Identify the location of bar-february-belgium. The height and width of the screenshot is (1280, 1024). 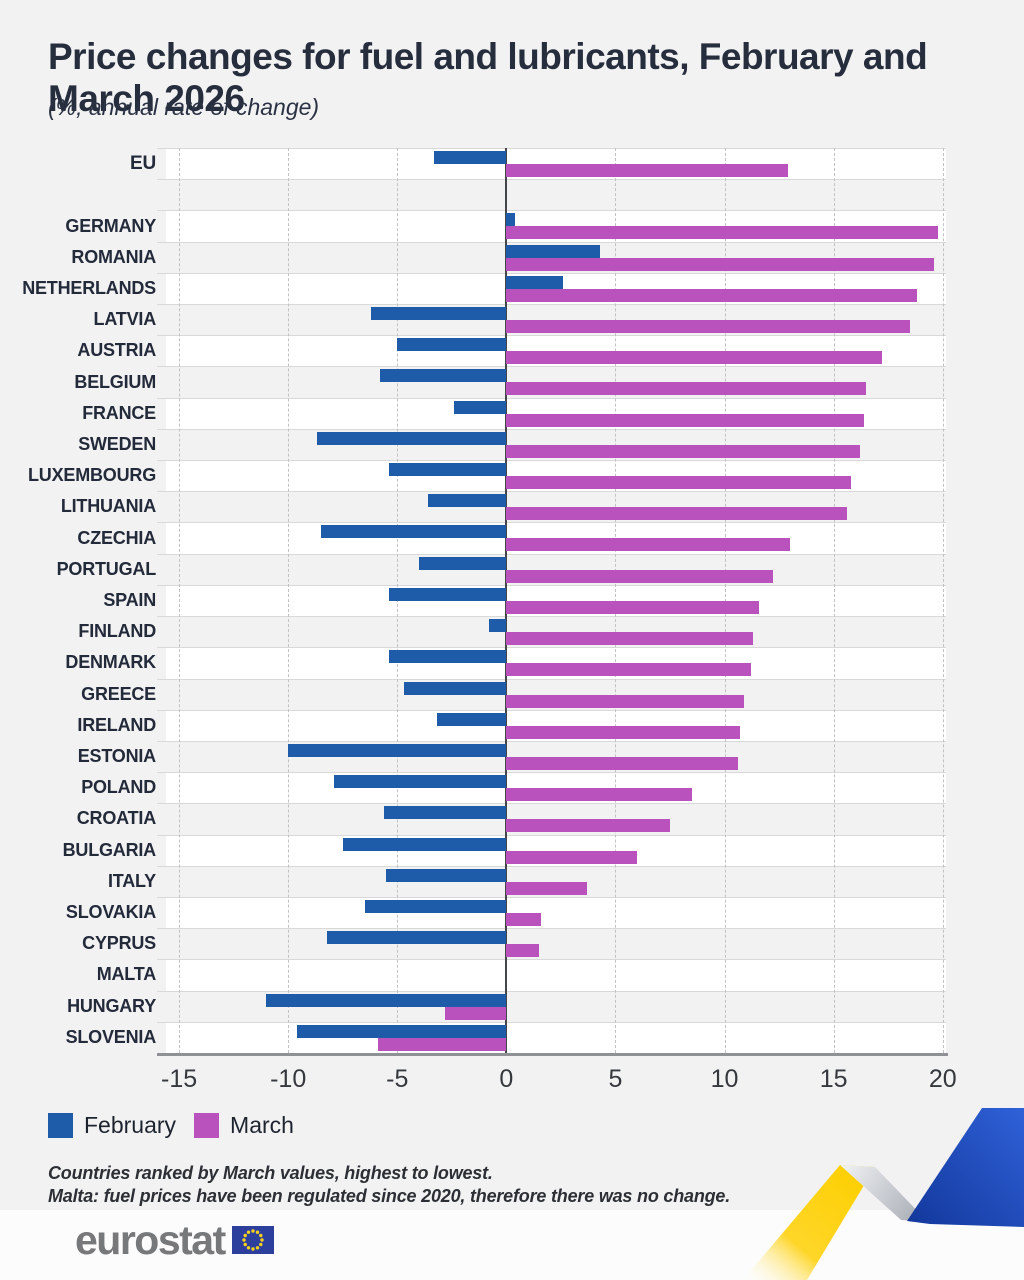
(443, 376).